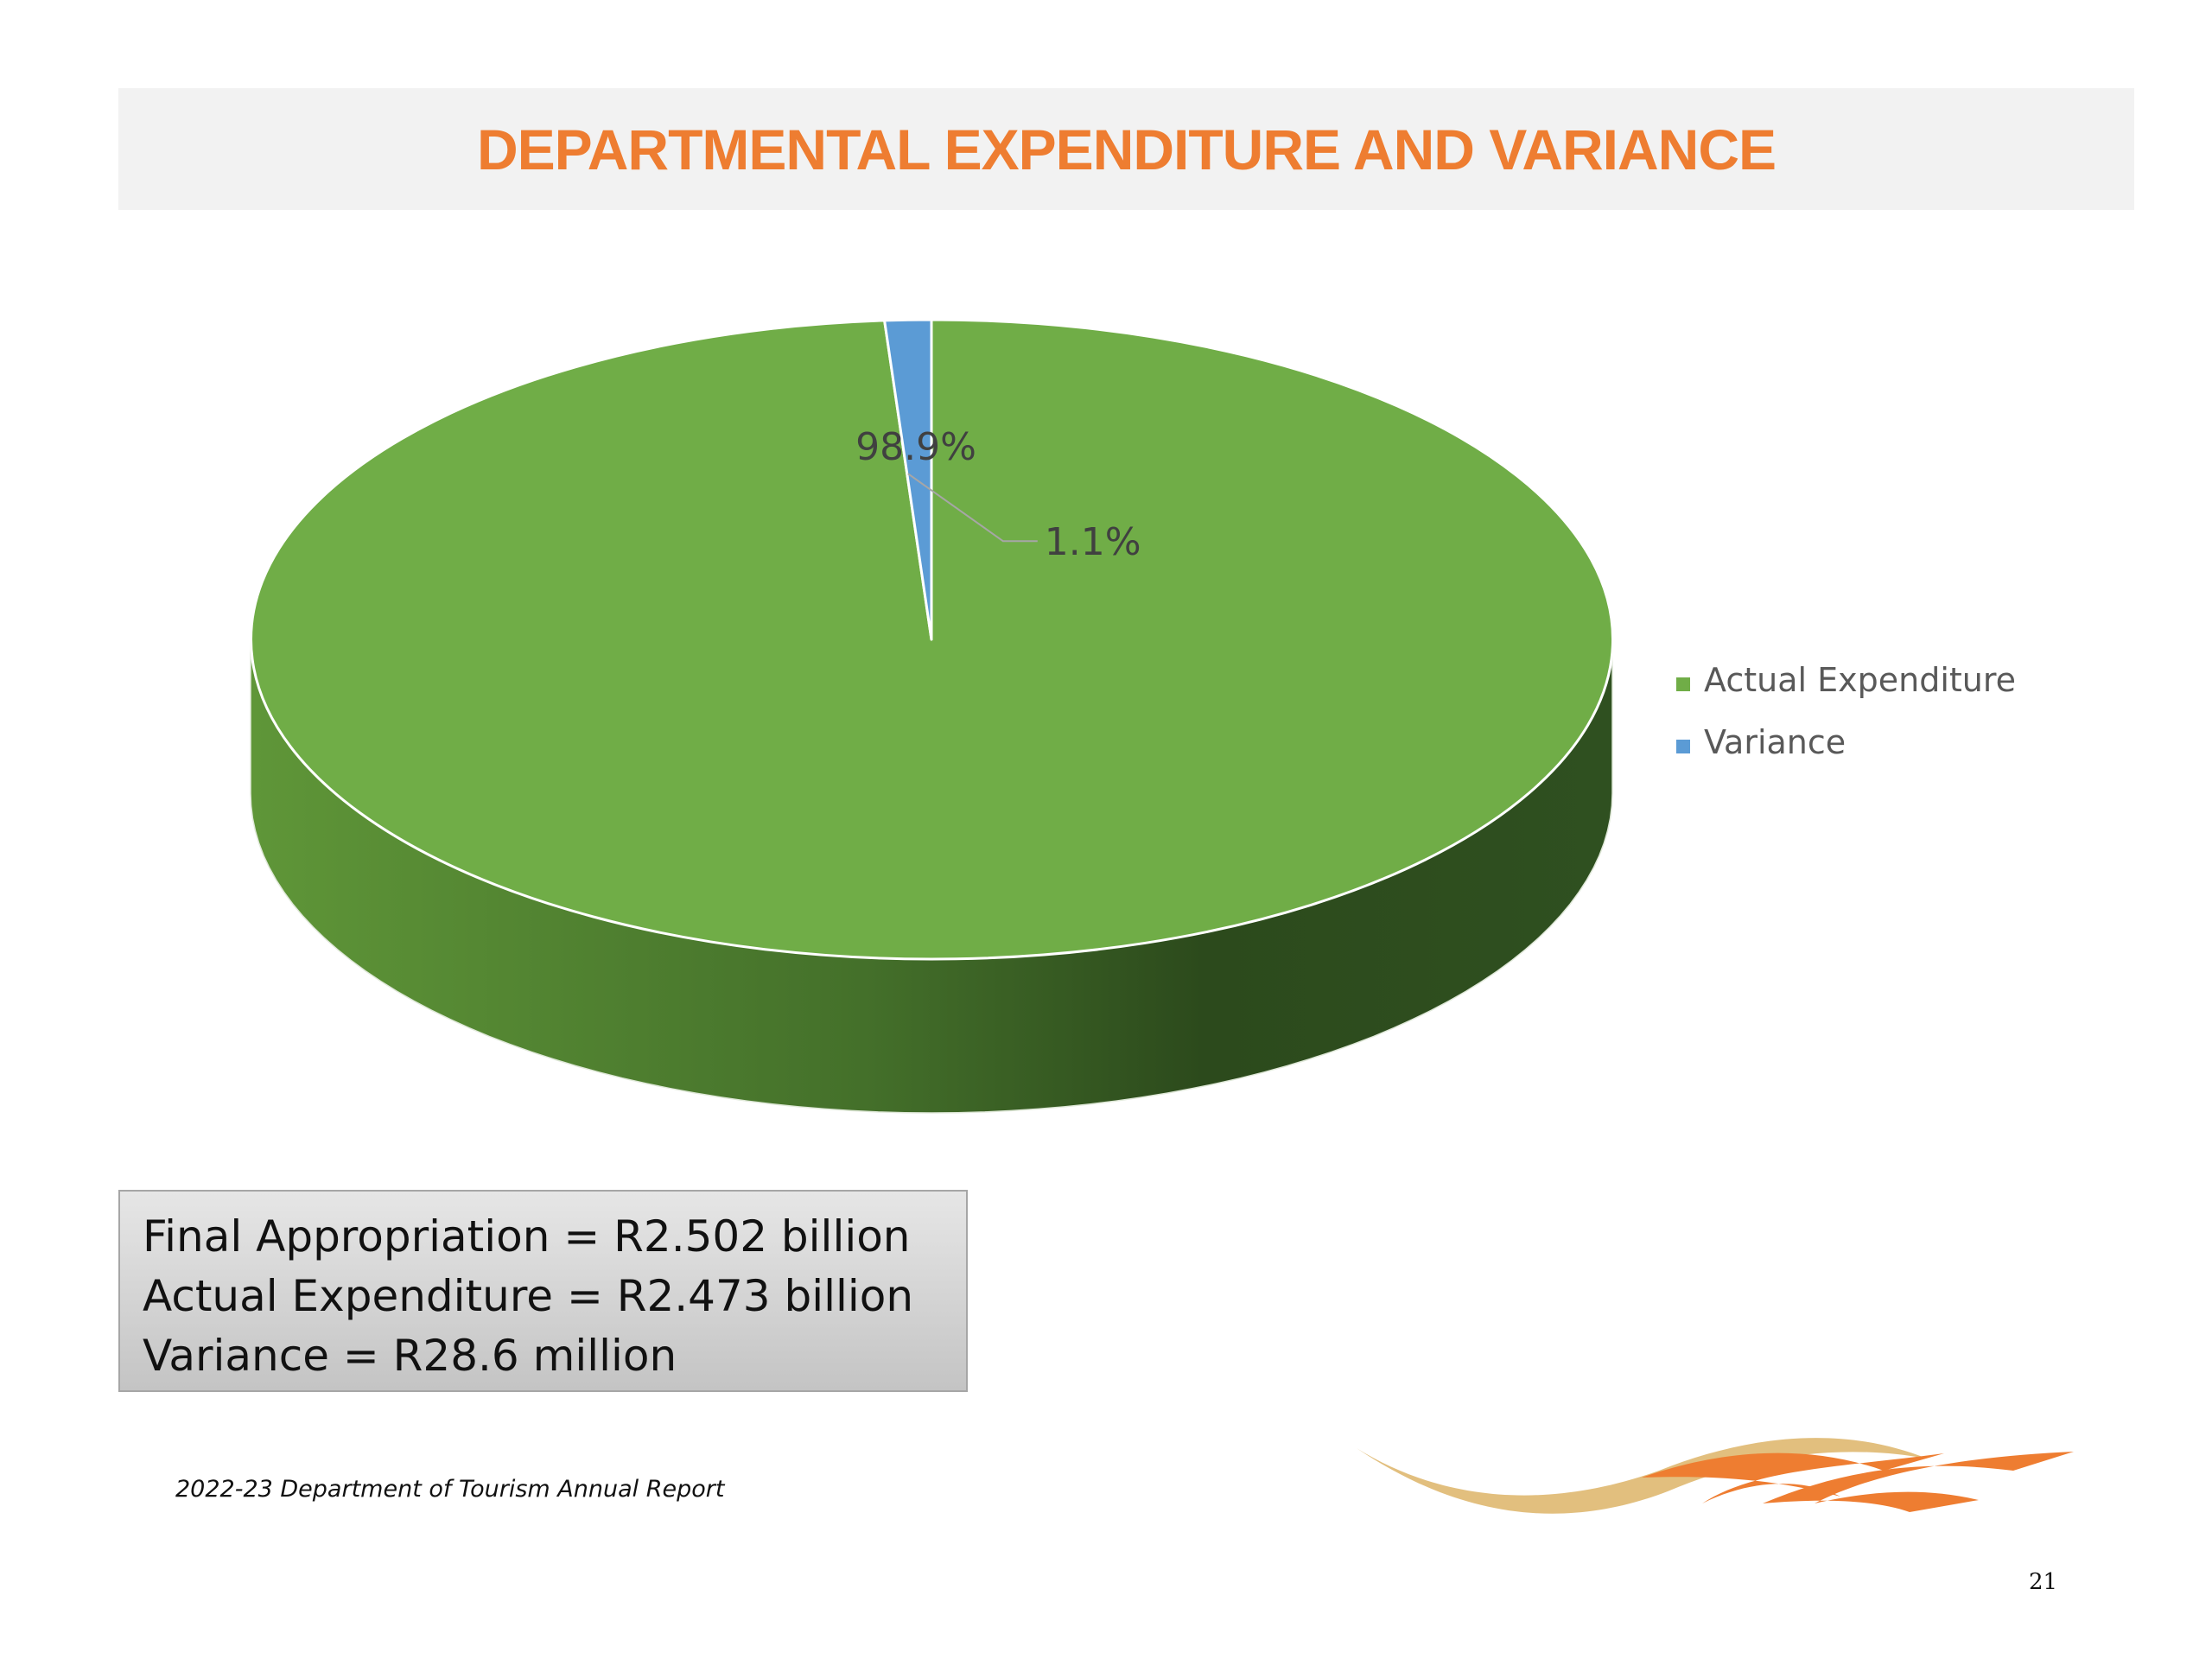  I want to click on actual-expenditure-text: Actual Expenditure = R2.473 billion, so click(528, 1296).